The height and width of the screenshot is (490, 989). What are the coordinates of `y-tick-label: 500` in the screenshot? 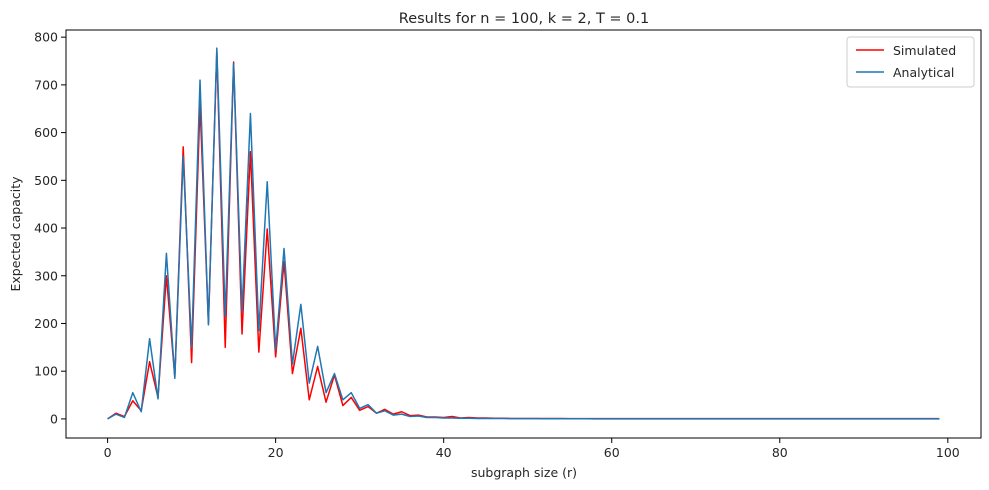 It's located at (46, 180).